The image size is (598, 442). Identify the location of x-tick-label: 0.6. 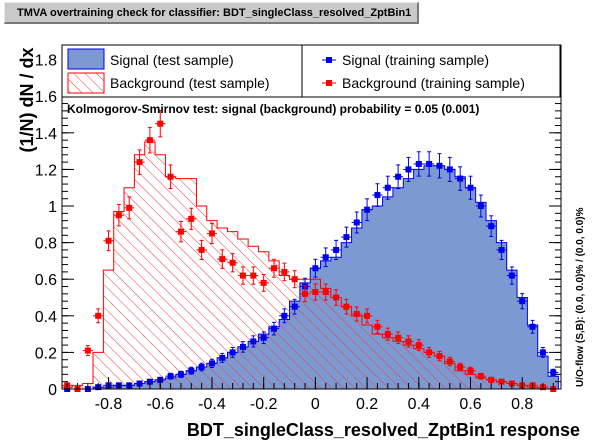
(470, 404).